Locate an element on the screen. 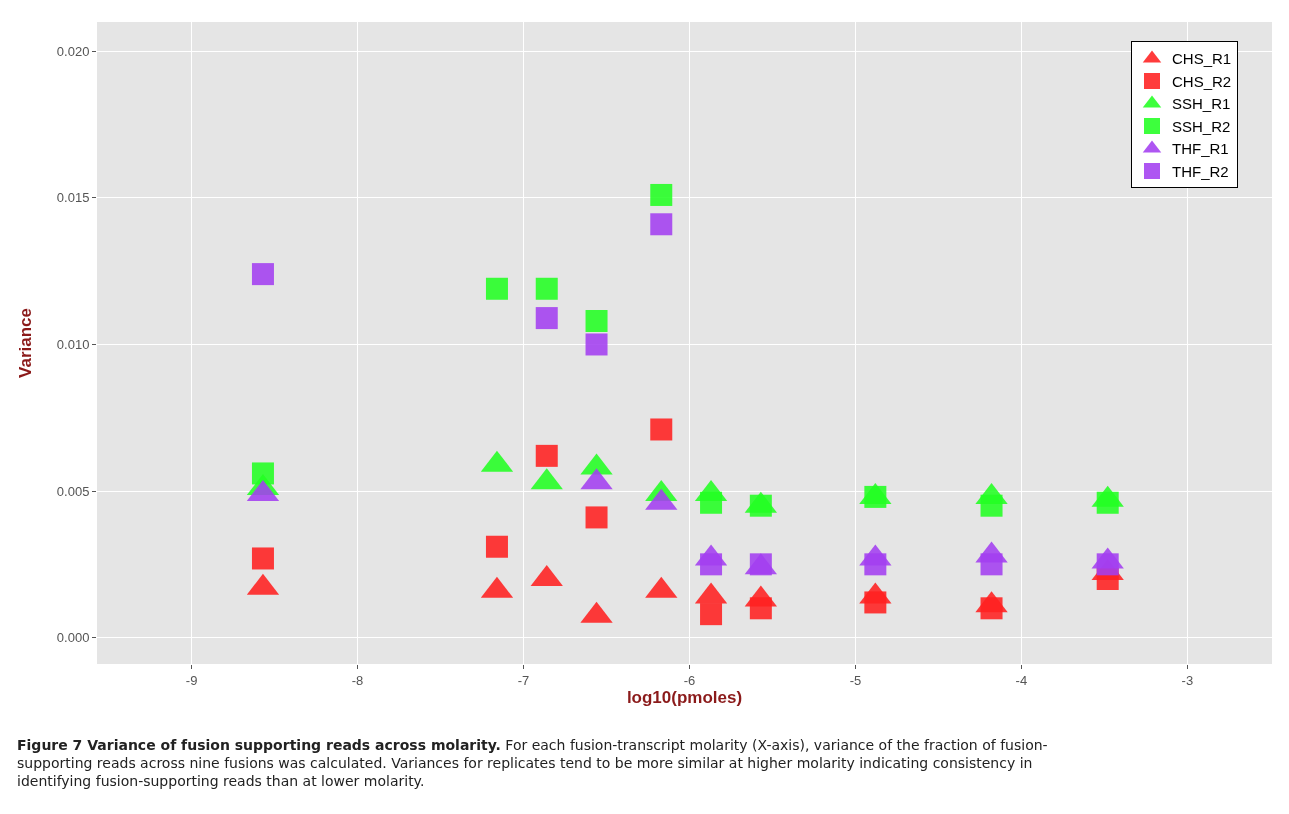 The image size is (1289, 814). legend-label: SSH_R1 is located at coordinates (1201, 104).